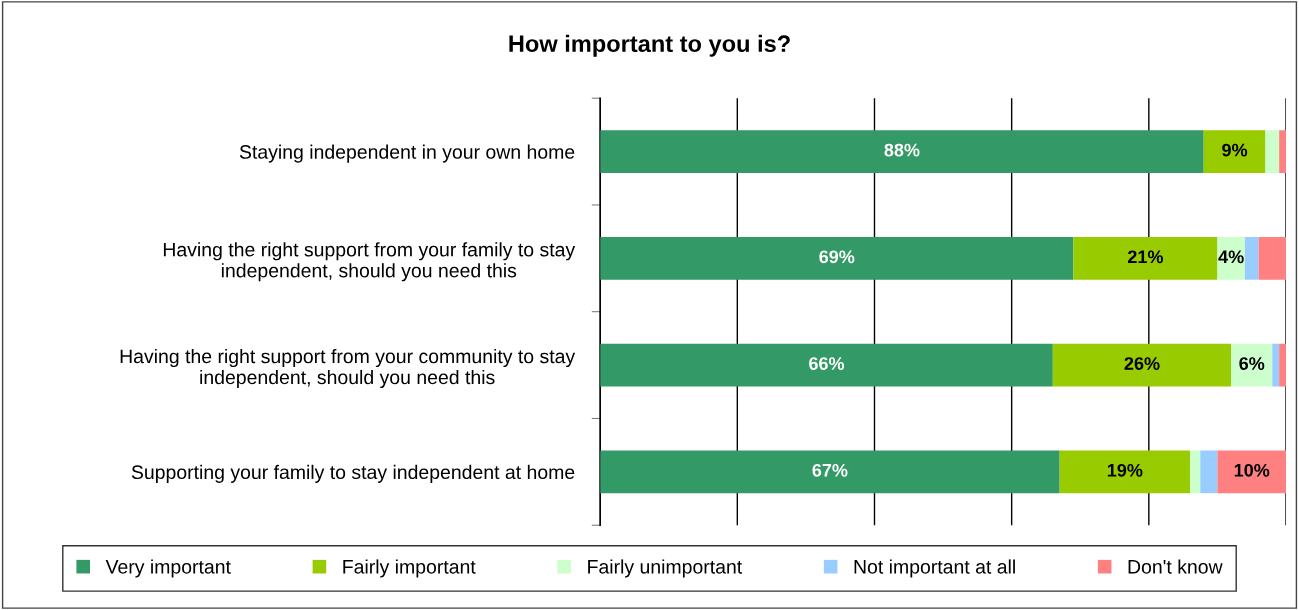 Image resolution: width=1299 pixels, height=610 pixels. I want to click on data-label: 19%, so click(1125, 470).